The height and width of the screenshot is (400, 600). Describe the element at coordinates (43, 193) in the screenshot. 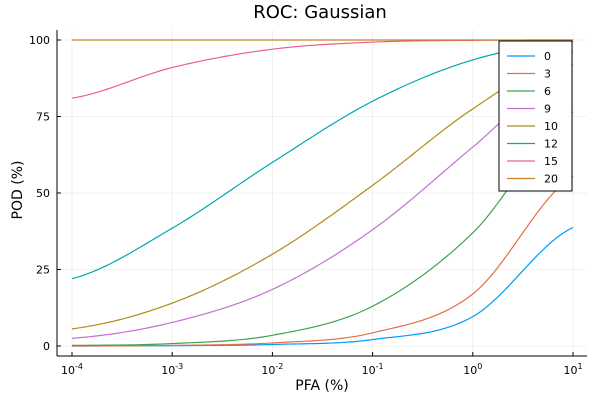

I see `y-tick-label: 50` at that location.